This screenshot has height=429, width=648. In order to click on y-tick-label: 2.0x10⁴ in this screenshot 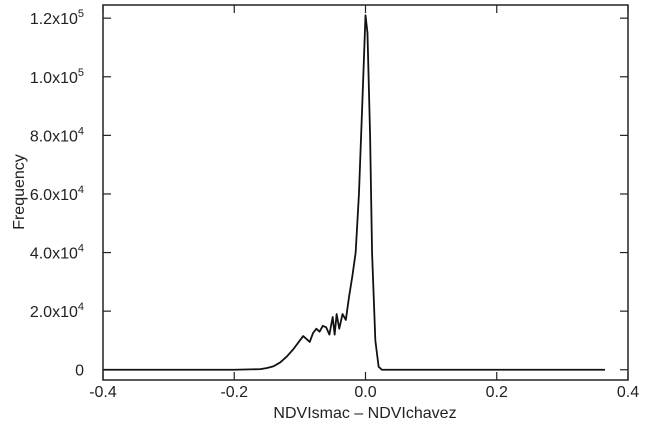, I will do `click(57, 311)`.